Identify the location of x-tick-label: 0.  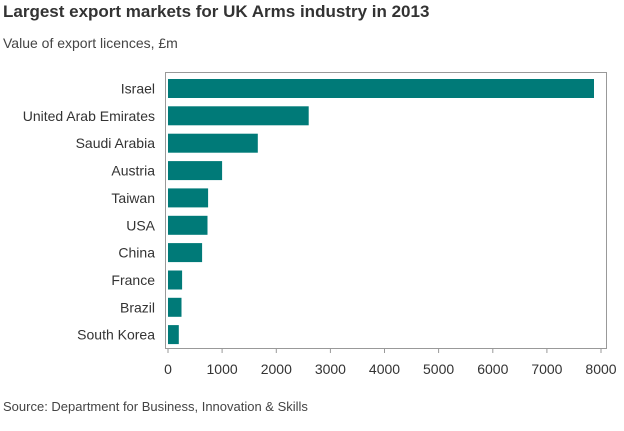
(168, 369).